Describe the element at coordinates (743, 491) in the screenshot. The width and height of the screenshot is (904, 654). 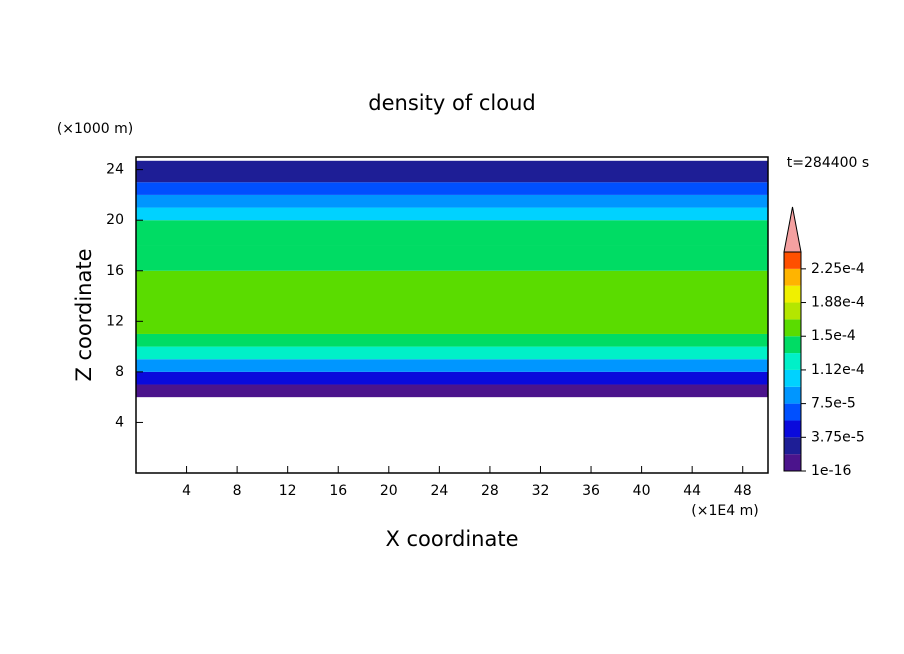
I see `x-tick-label: 48` at that location.